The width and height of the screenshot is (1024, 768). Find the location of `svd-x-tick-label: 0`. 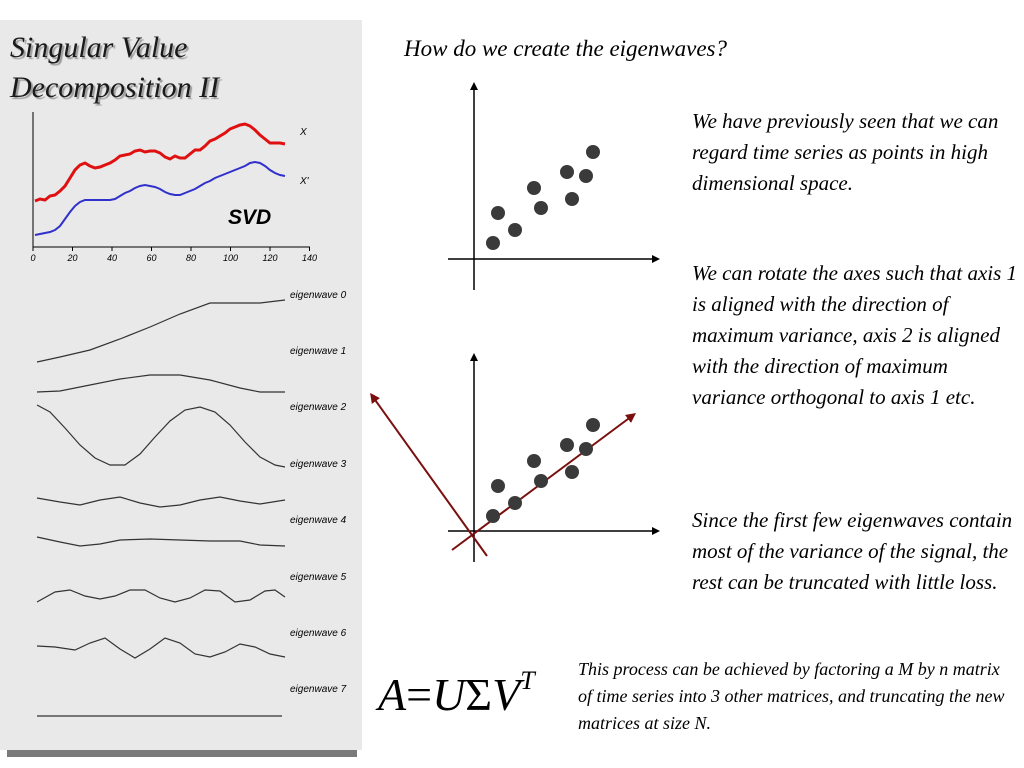

svd-x-tick-label: 0 is located at coordinates (32, 258).